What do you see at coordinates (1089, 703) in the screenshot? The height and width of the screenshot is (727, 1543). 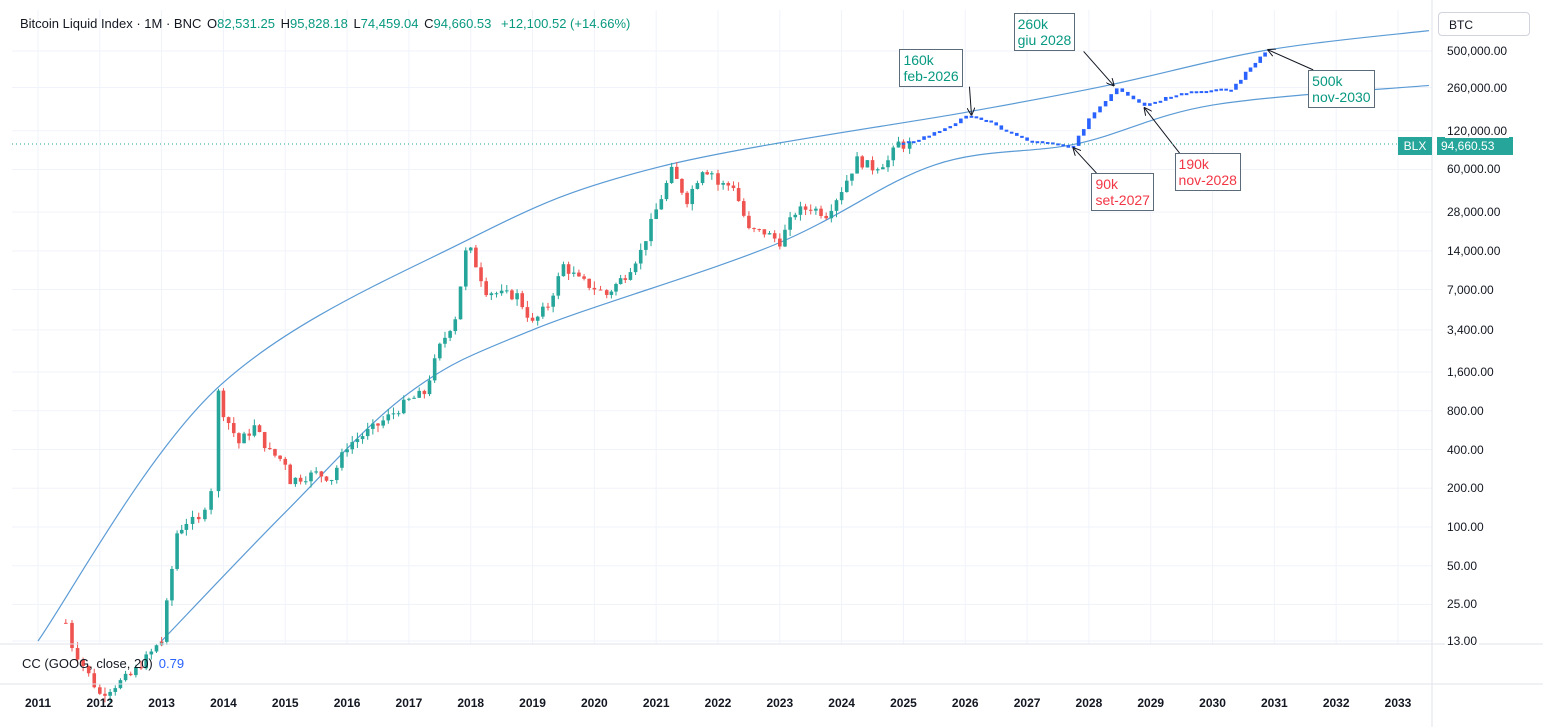 I see `time-tick-label: 2028` at bounding box center [1089, 703].